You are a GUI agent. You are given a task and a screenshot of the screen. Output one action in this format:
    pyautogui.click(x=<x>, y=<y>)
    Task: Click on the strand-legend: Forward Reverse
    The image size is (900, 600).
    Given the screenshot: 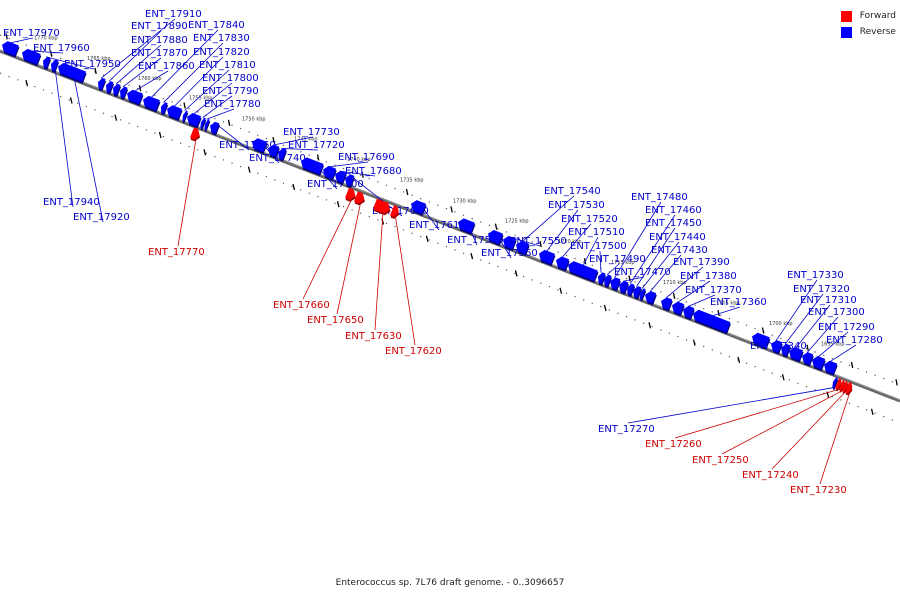 What is the action you would take?
    pyautogui.click(x=868, y=24)
    